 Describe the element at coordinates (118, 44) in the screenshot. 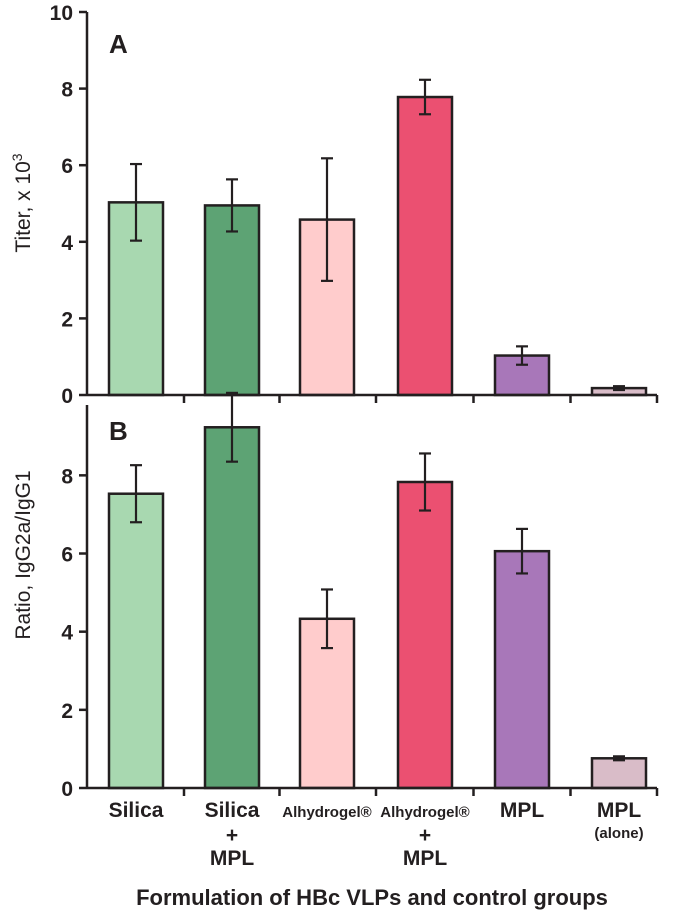

I see `panel-letter: A` at that location.